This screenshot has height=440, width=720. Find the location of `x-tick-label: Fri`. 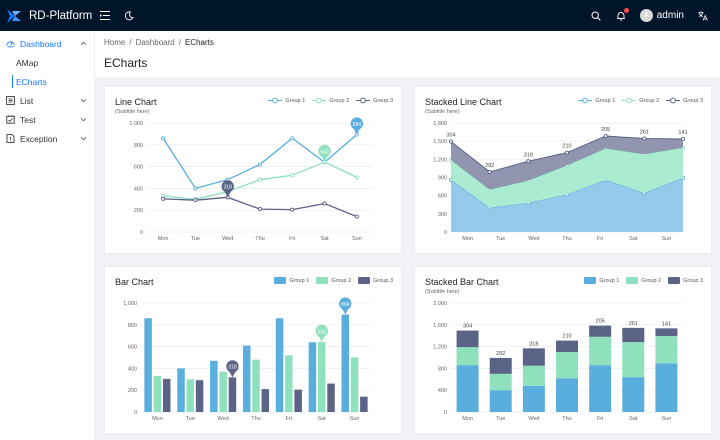

x-tick-label: Fri is located at coordinates (600, 239).